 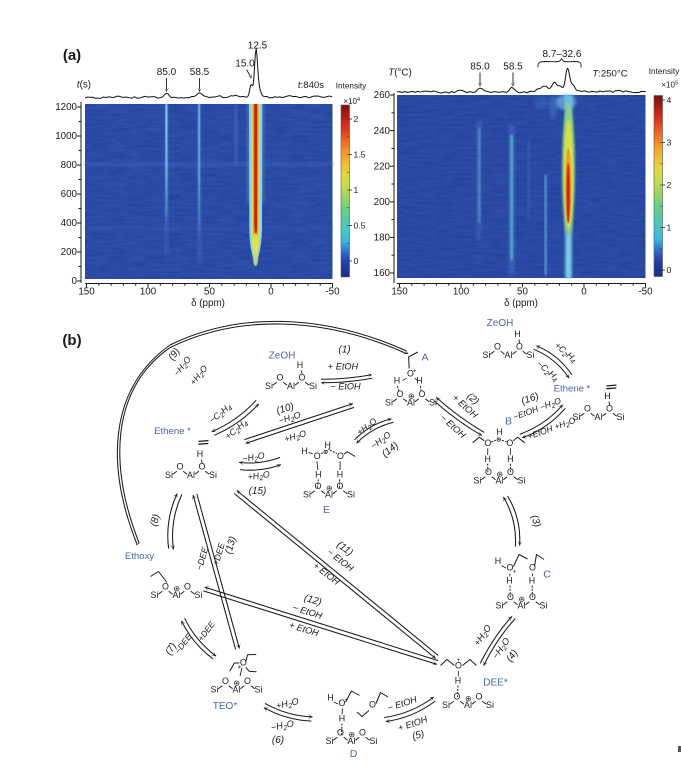 I want to click on svg-text: 100, so click(x=461, y=292).